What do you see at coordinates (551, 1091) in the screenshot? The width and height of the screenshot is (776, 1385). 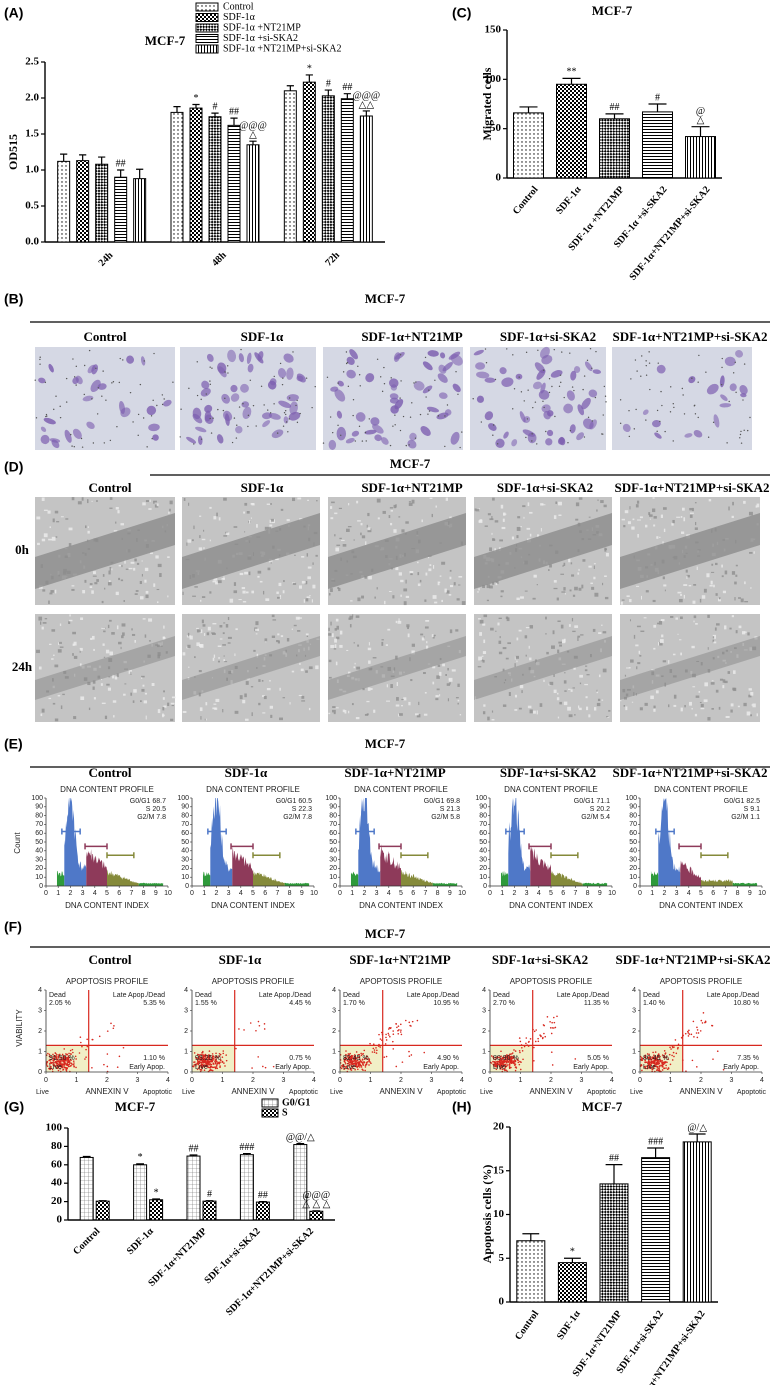 I see `x-axis-label: ANNEXIN V` at bounding box center [551, 1091].